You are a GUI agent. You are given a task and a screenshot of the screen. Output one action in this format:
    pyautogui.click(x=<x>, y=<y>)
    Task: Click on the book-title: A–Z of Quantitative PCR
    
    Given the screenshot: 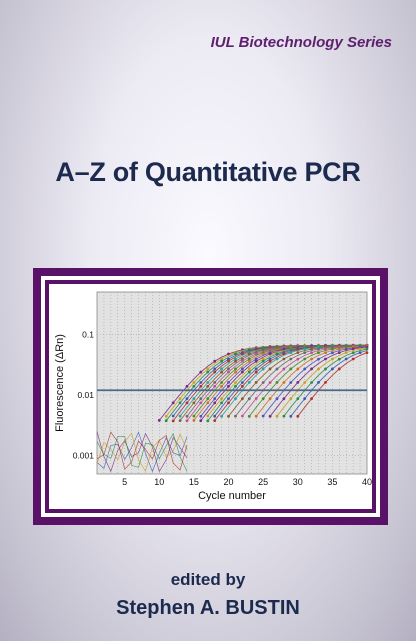 What is the action you would take?
    pyautogui.click(x=208, y=172)
    